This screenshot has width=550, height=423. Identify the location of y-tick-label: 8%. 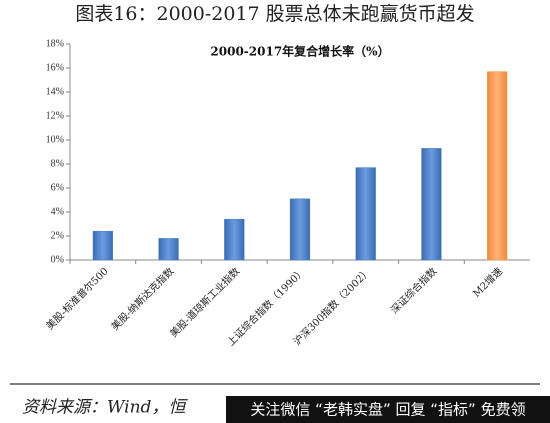
(57, 163).